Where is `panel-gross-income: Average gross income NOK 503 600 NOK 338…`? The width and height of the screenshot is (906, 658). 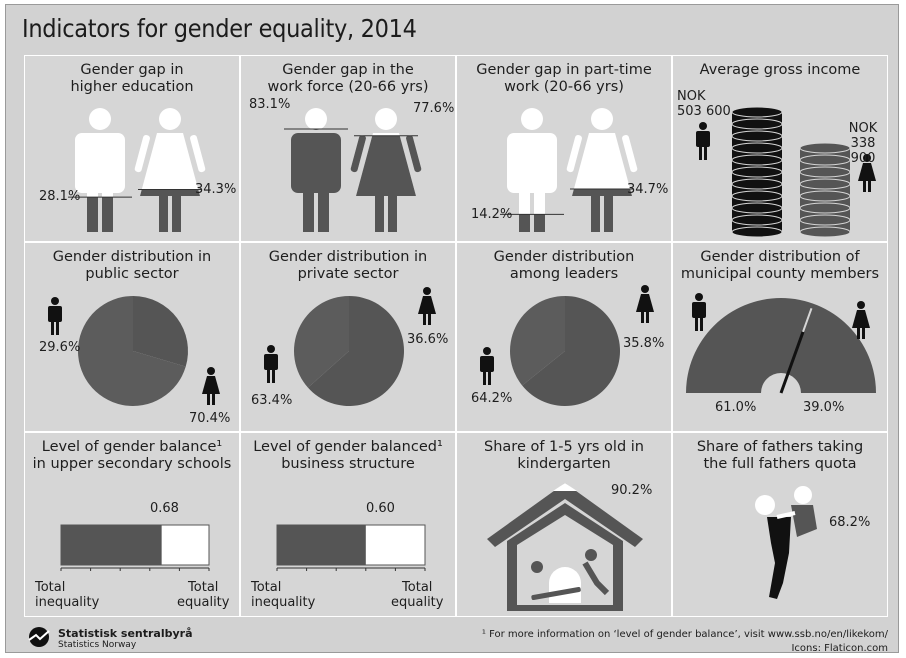 panel-gross-income: Average gross income NOK 503 600 NOK 338… is located at coordinates (780, 148).